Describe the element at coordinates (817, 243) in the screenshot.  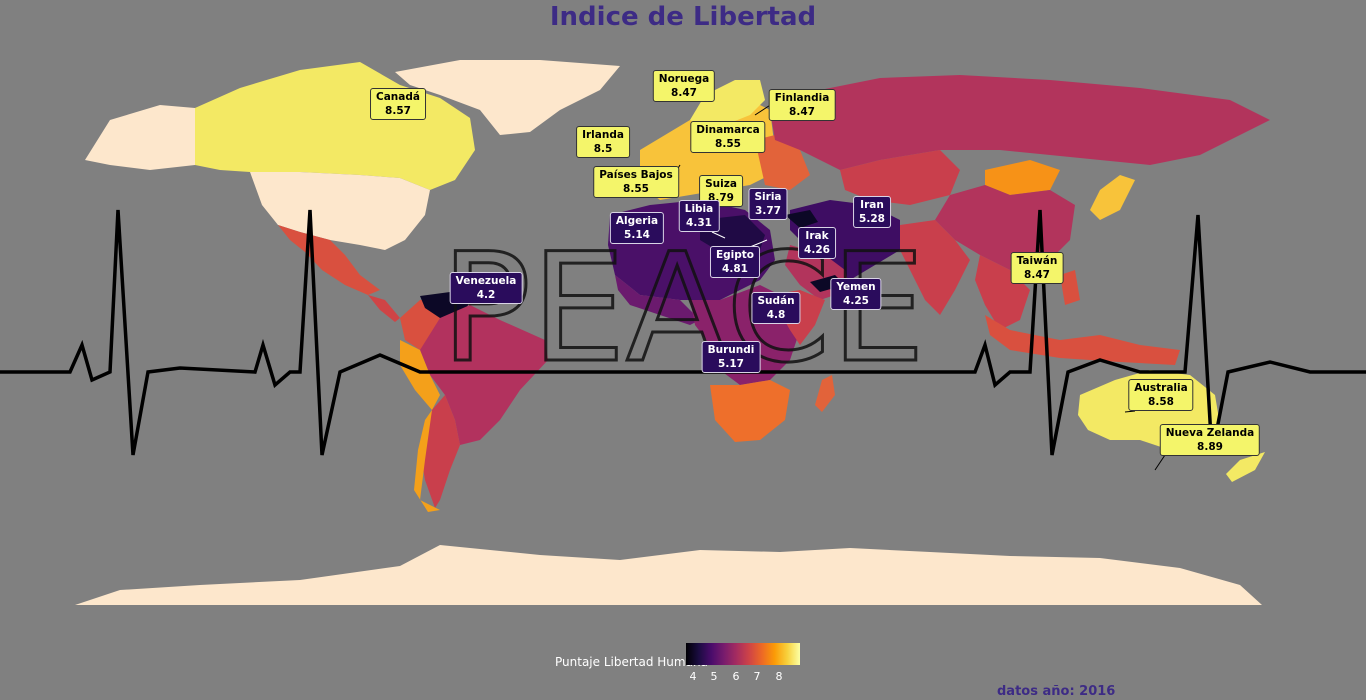
I see `country-label: Irak 4.26` at that location.